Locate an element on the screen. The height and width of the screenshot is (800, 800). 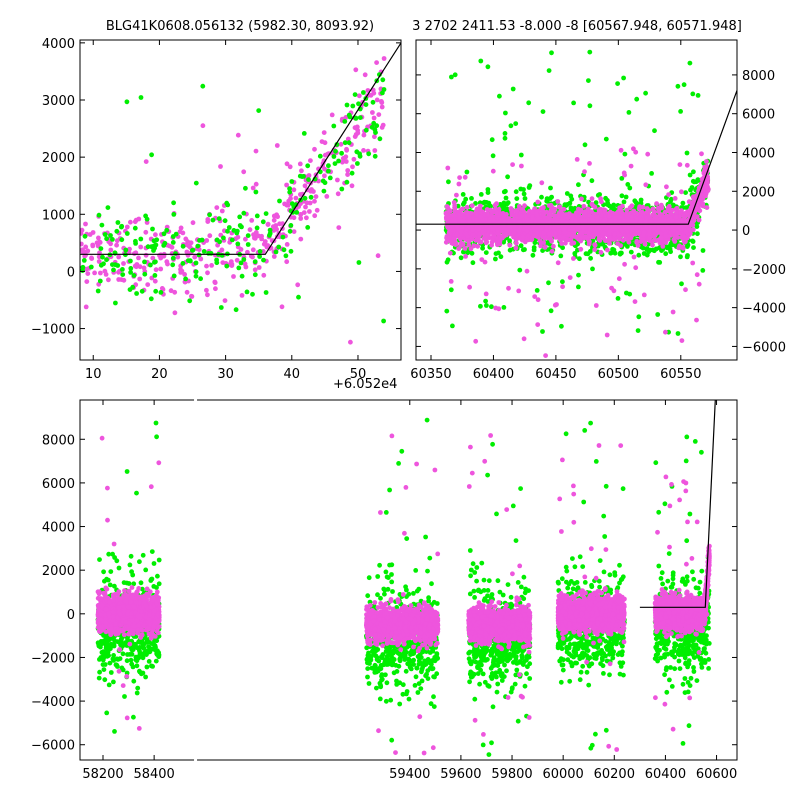
y-tick-label: −4000 is located at coordinates (764, 309).